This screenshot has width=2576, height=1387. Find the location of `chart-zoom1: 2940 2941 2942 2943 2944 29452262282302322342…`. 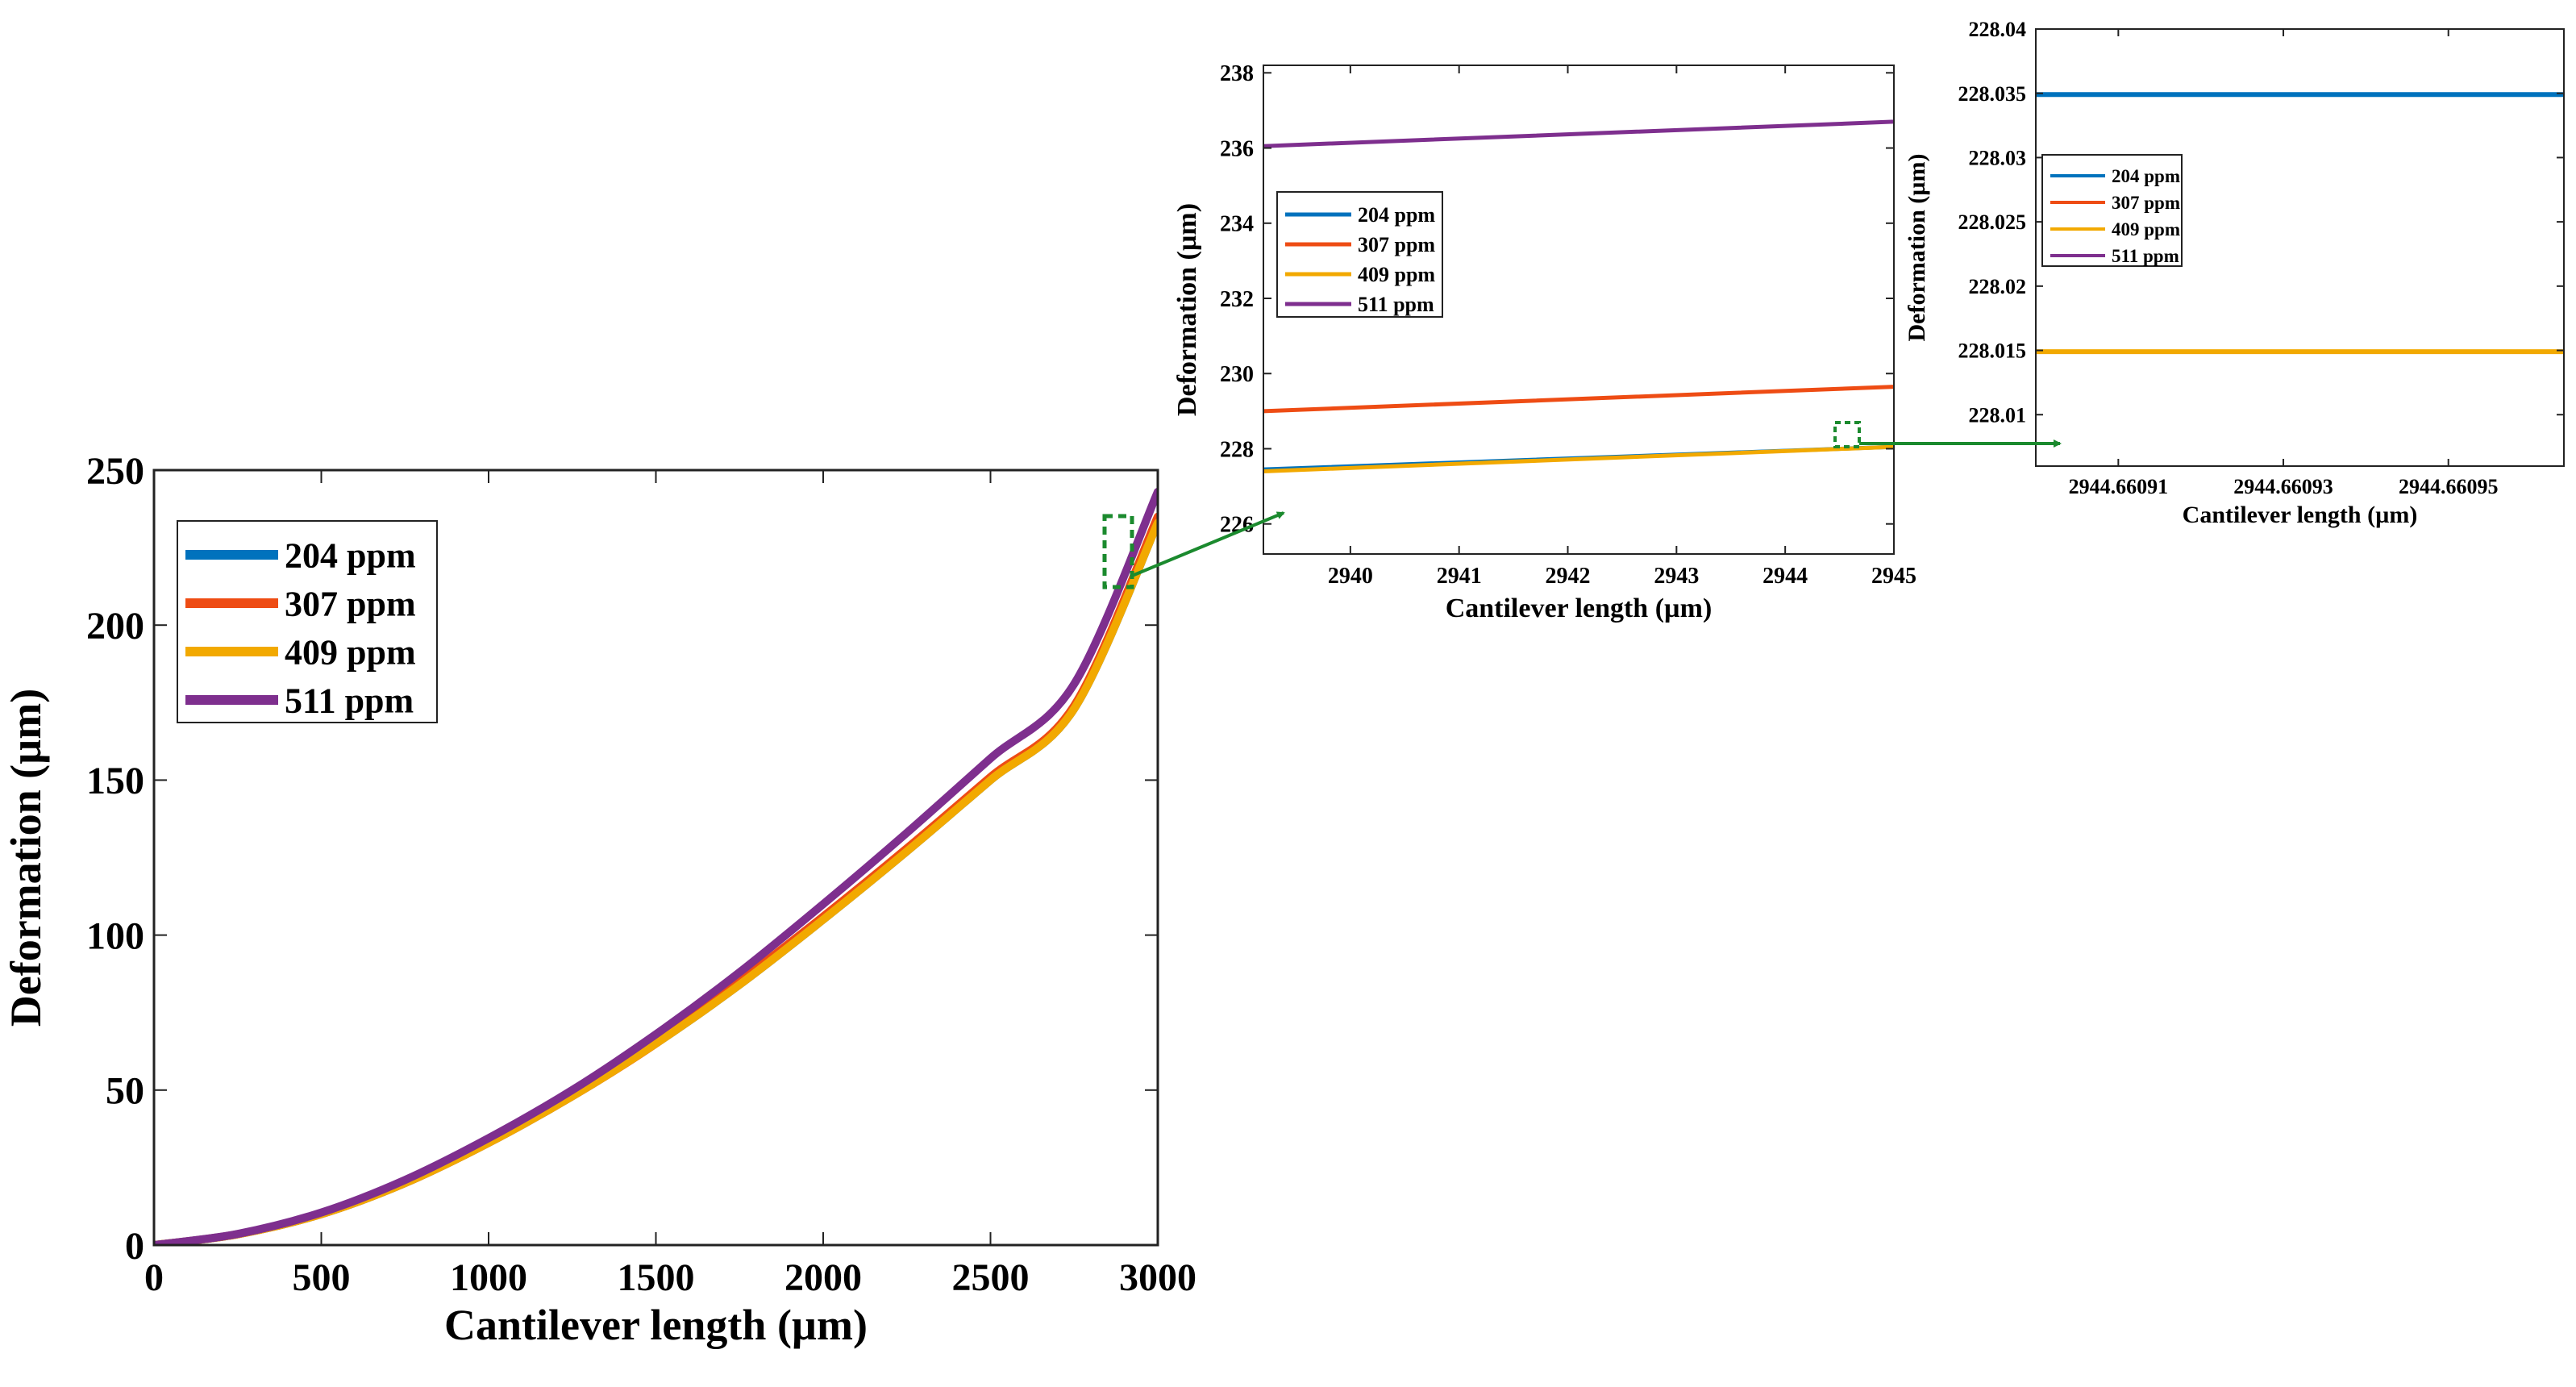

chart-zoom1: 2940 2941 2942 2943 2944 29452262282302322342… is located at coordinates (1544, 342).